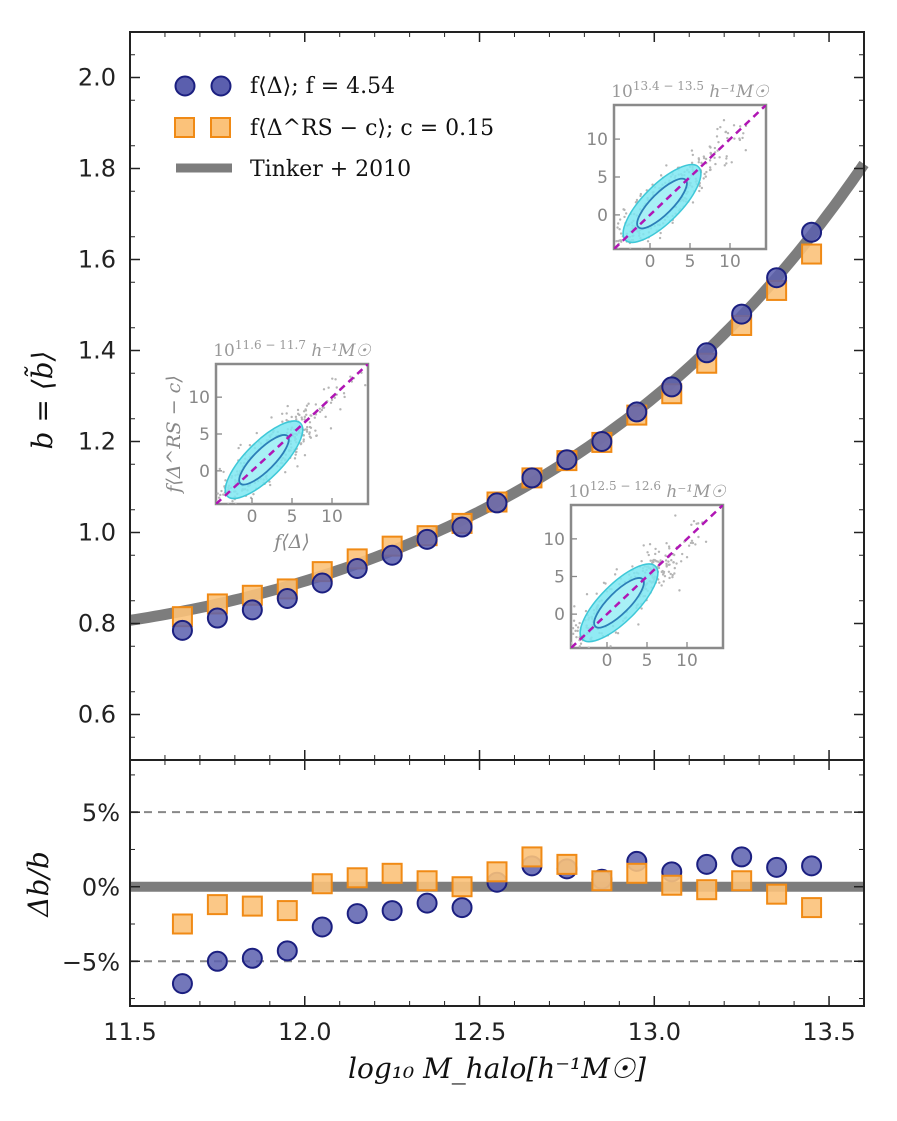 This screenshot has width=897, height=1121. I want to click on main-y-tick-label: 1.2, so click(97, 442).